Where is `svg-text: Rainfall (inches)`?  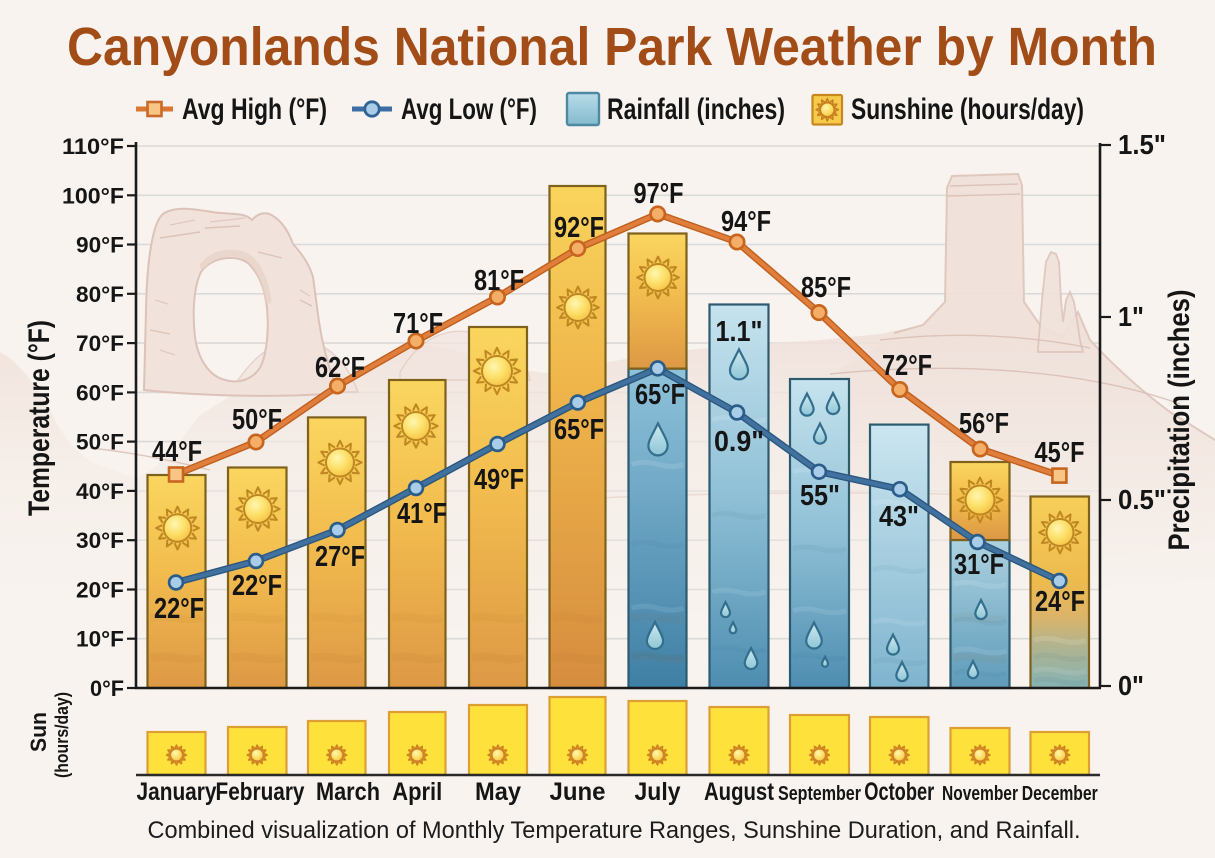 svg-text: Rainfall (inches) is located at coordinates (696, 109).